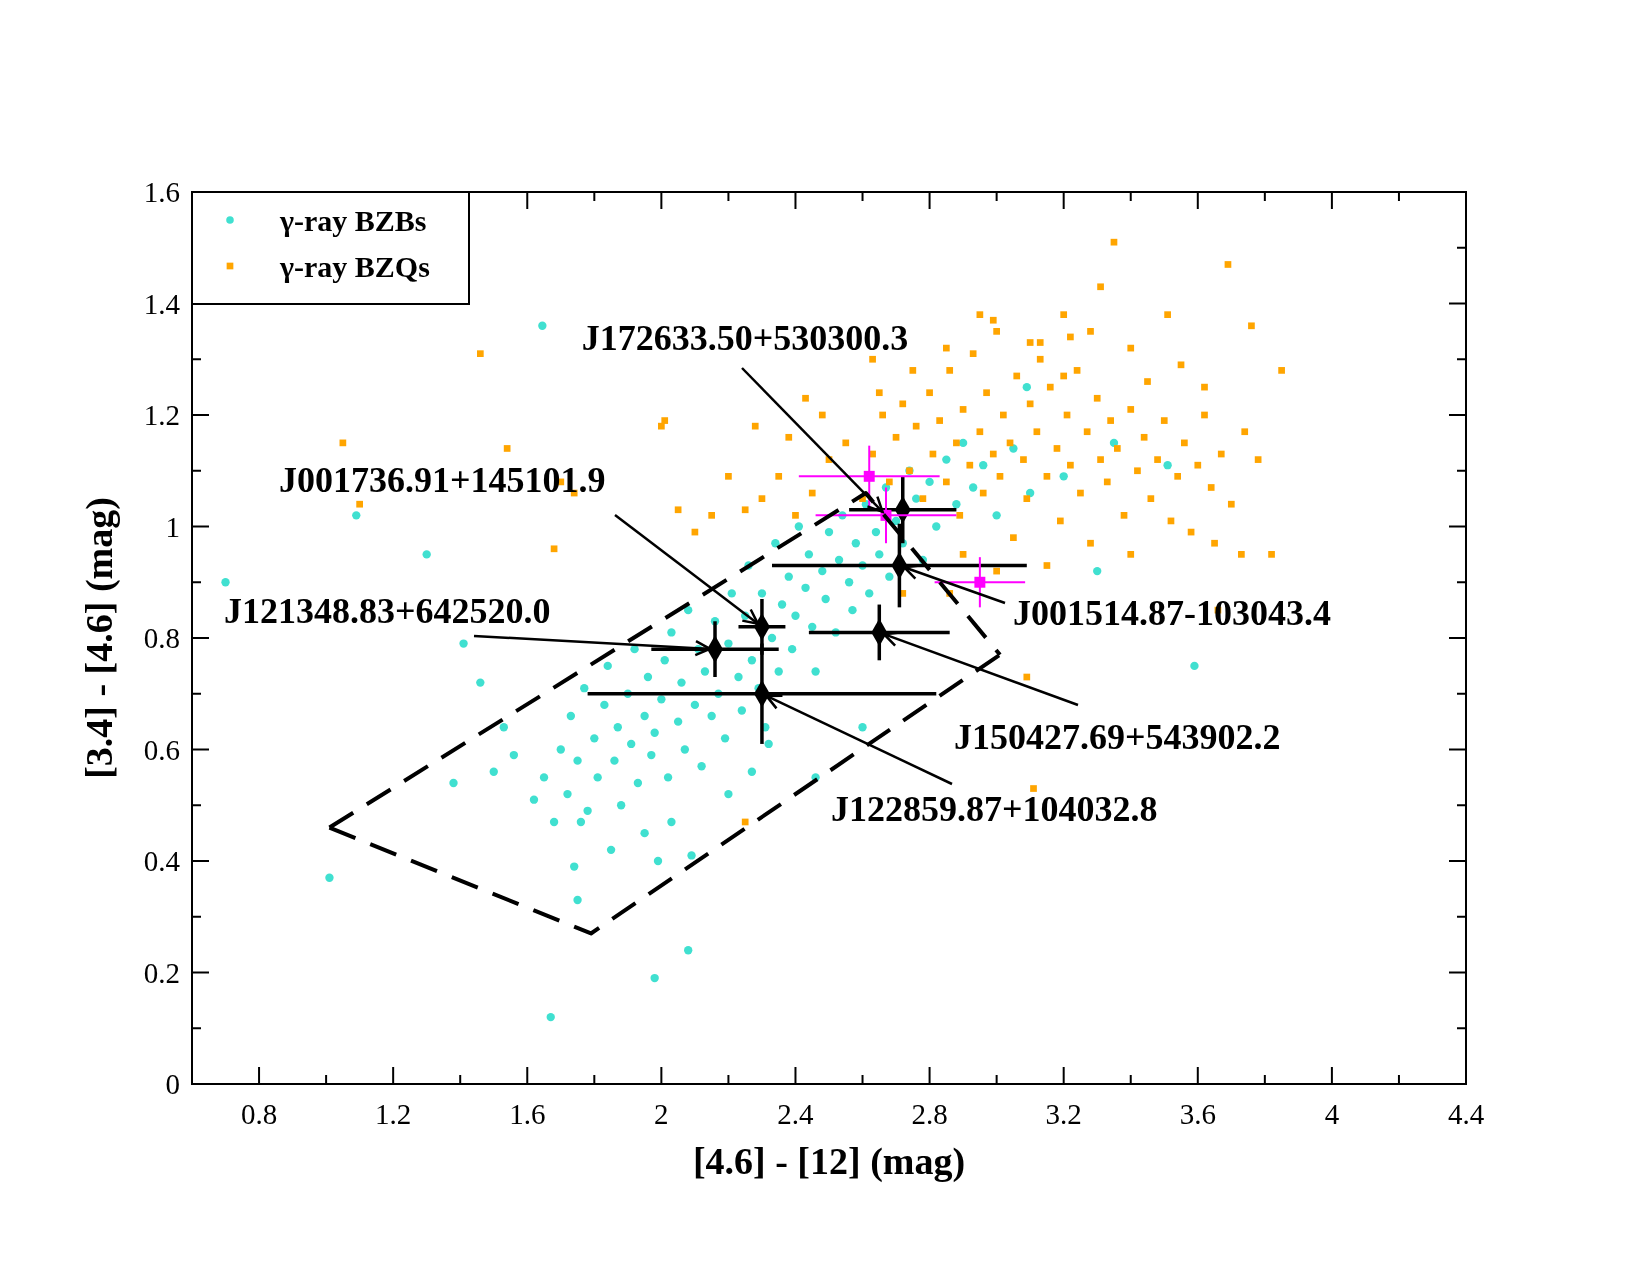  What do you see at coordinates (259, 1114) in the screenshot?
I see `x-tick-label: 0.8` at bounding box center [259, 1114].